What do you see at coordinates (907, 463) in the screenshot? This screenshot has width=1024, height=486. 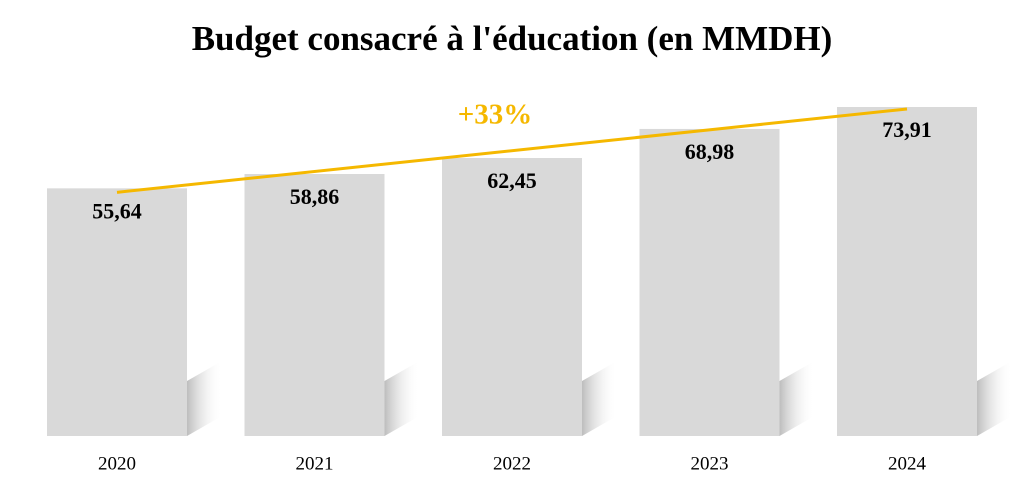 I see `x-tick-label: 2024` at bounding box center [907, 463].